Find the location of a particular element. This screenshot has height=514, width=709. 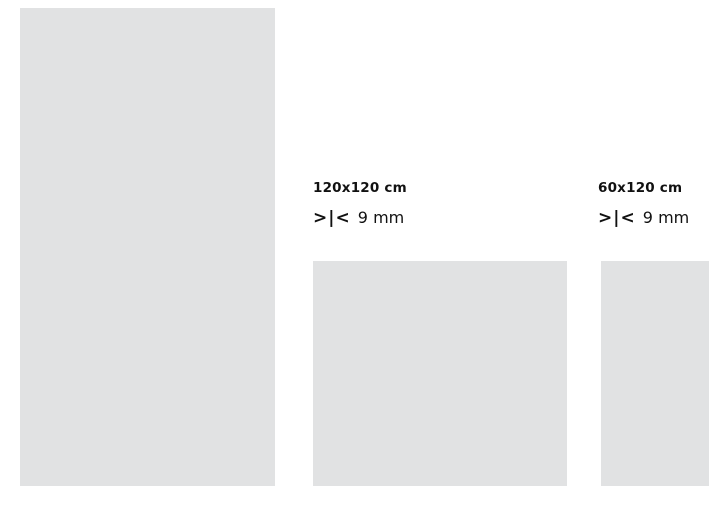

tile-size-label: 60x120 cm is located at coordinates (640, 188).